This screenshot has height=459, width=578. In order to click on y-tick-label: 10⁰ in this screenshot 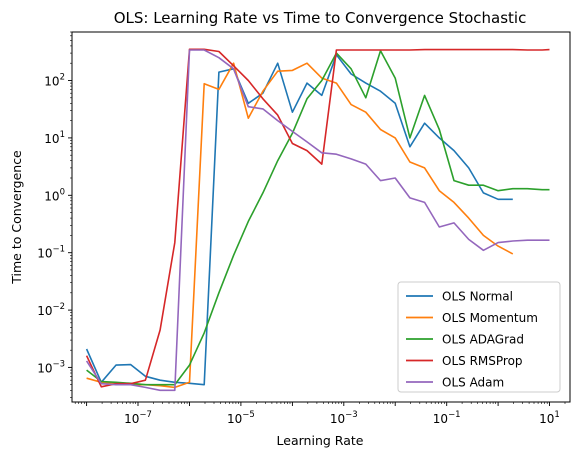, I will do `click(54, 195)`.